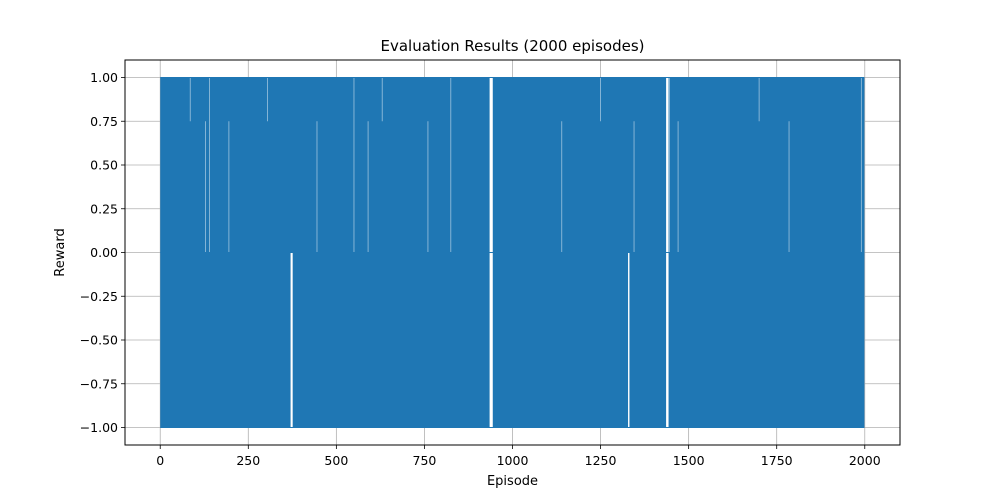 Image resolution: width=1000 pixels, height=500 pixels. Describe the element at coordinates (336, 460) in the screenshot. I see `x-tick-label: 500` at that location.